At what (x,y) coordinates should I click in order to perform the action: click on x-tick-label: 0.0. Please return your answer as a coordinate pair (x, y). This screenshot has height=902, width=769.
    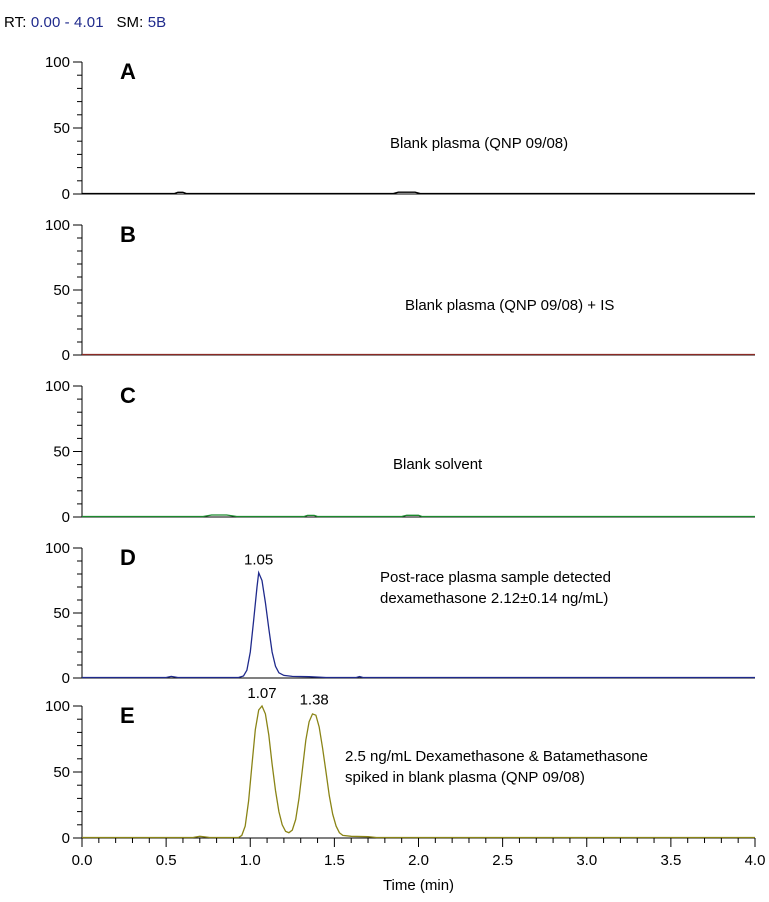
    Looking at the image, I should click on (82, 860).